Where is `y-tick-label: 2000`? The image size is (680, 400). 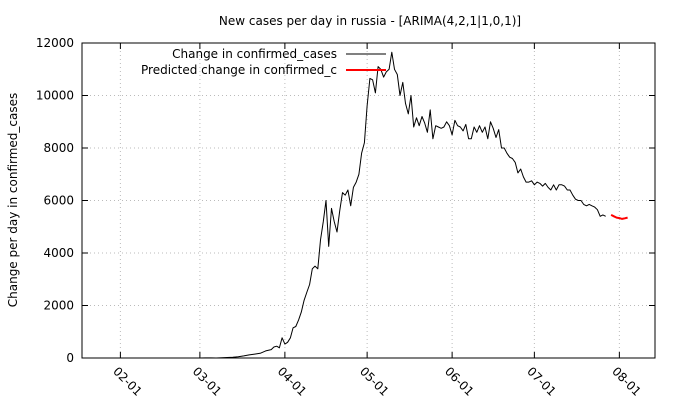 y-tick-label: 2000 is located at coordinates (58, 306).